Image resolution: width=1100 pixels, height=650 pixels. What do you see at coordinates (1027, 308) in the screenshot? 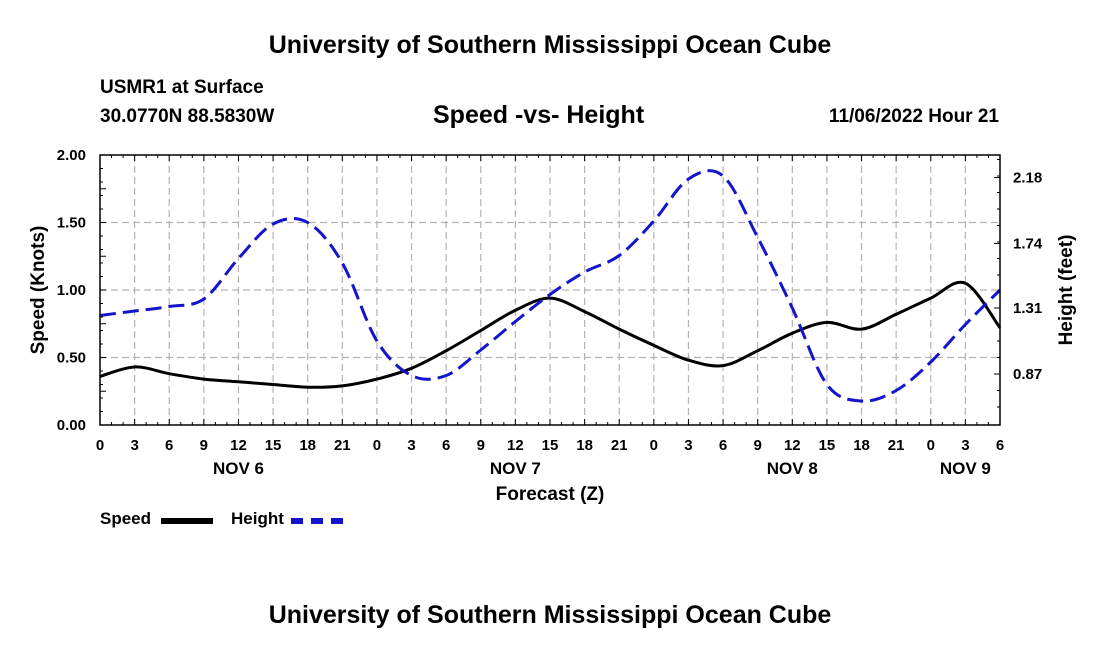
I see `y2-tick-label: 1.31` at bounding box center [1027, 308].